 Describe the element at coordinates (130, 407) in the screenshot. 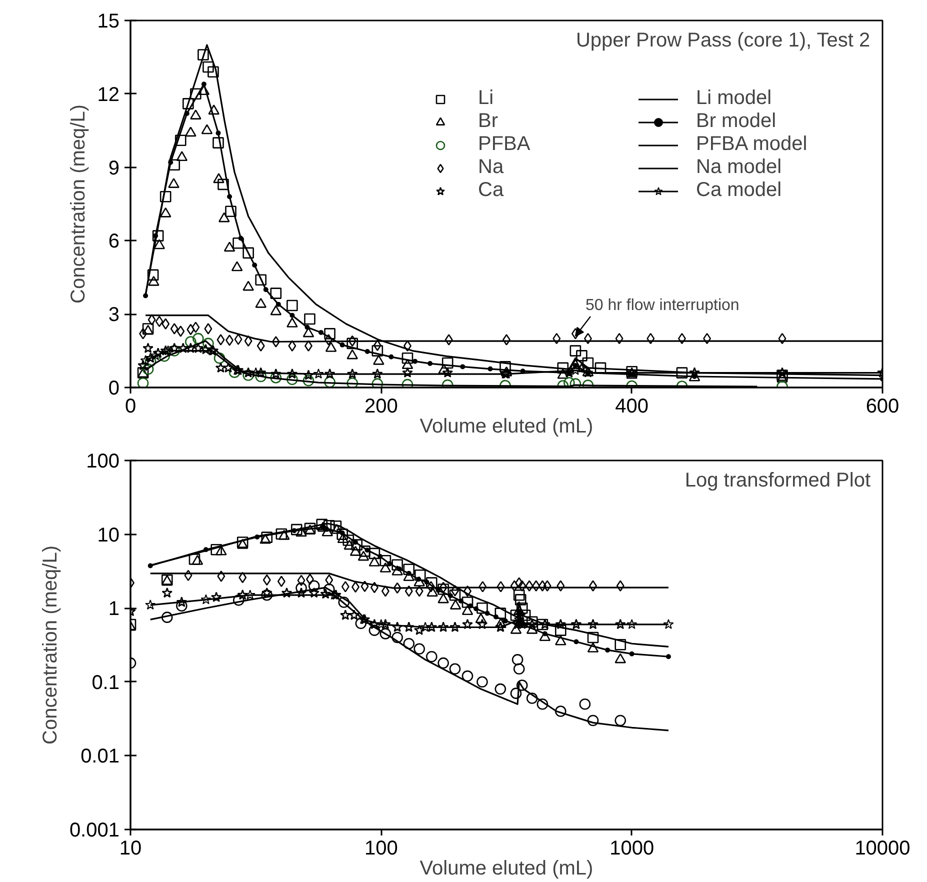

I see `x-tick-label: 0` at that location.